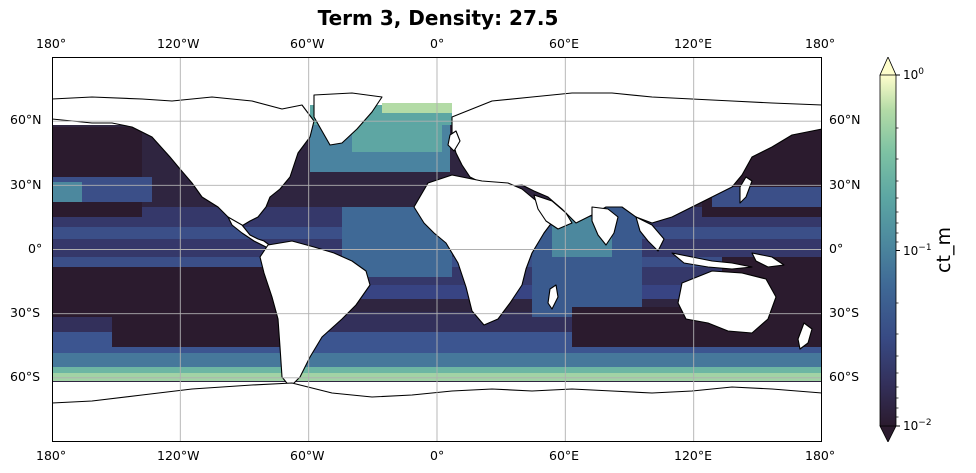 The width and height of the screenshot is (976, 473). What do you see at coordinates (348, 119) in the screenshot?
I see `greenland` at bounding box center [348, 119].